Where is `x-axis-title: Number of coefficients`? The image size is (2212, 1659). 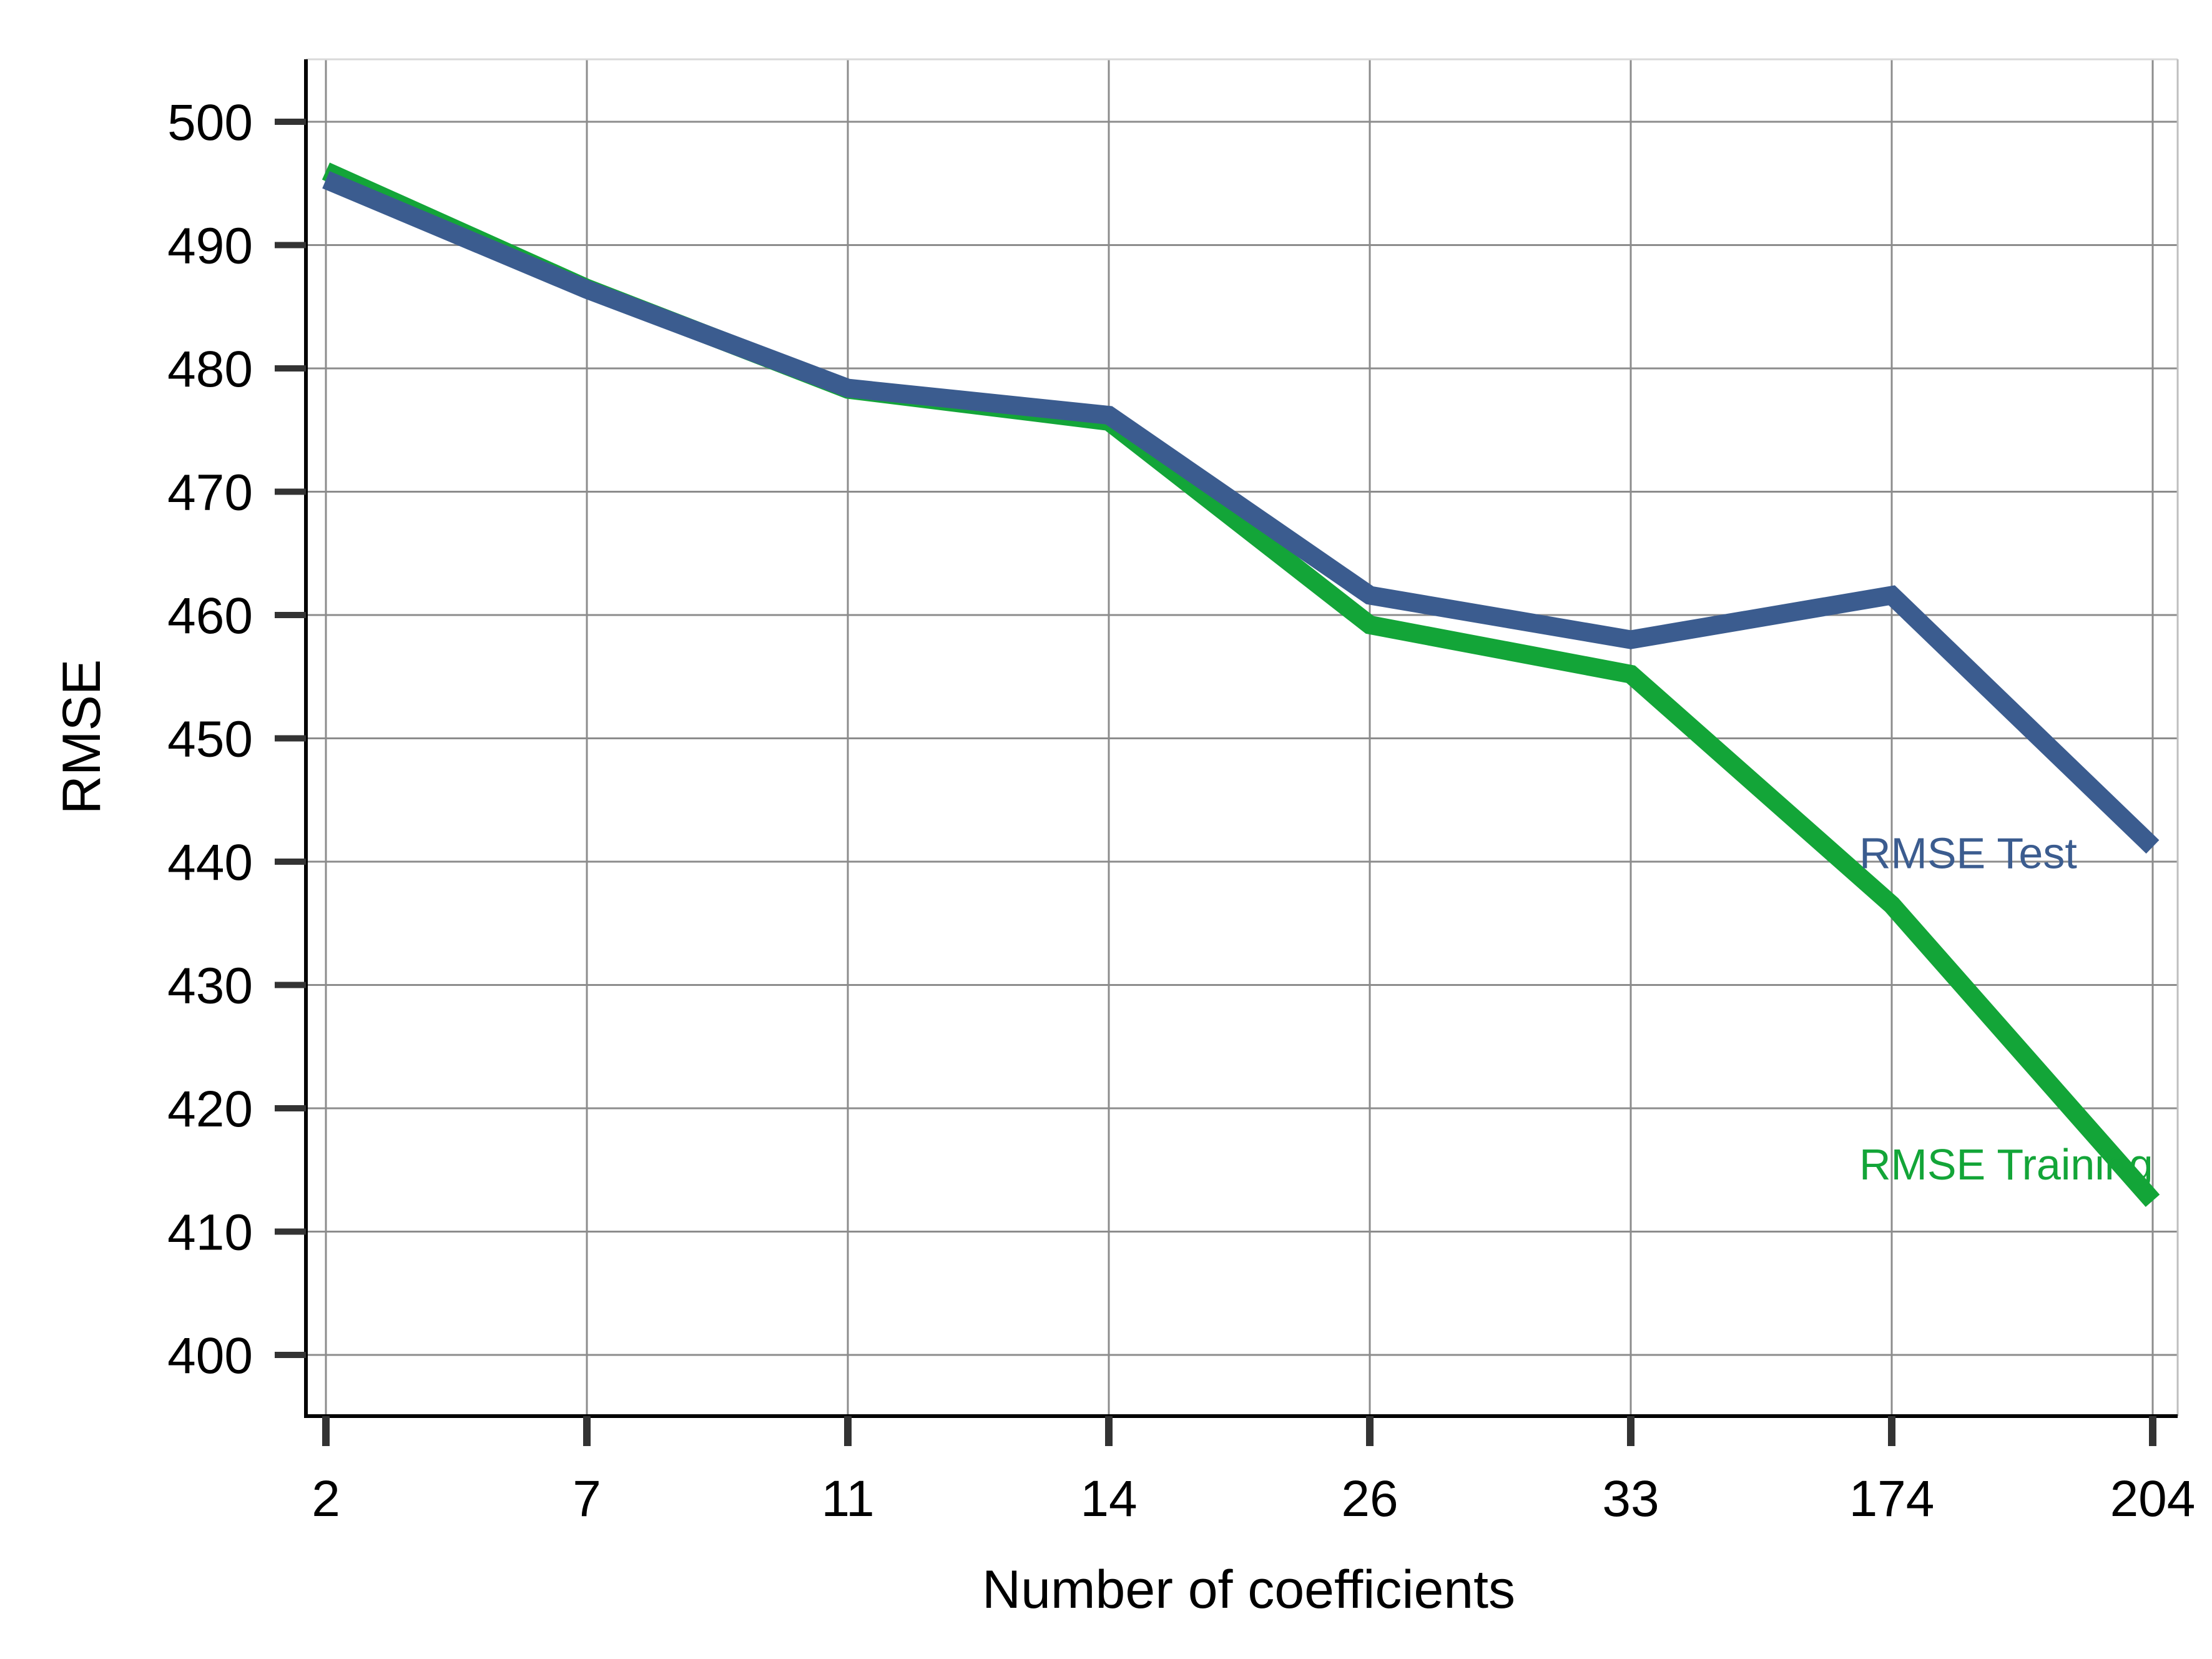
x-axis-title: Number of coefficients is located at coordinates (1248, 1590).